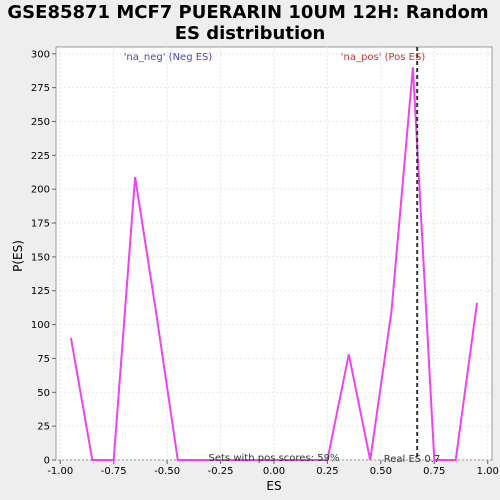  I want to click on x-tick-label: 0.75, so click(434, 471).